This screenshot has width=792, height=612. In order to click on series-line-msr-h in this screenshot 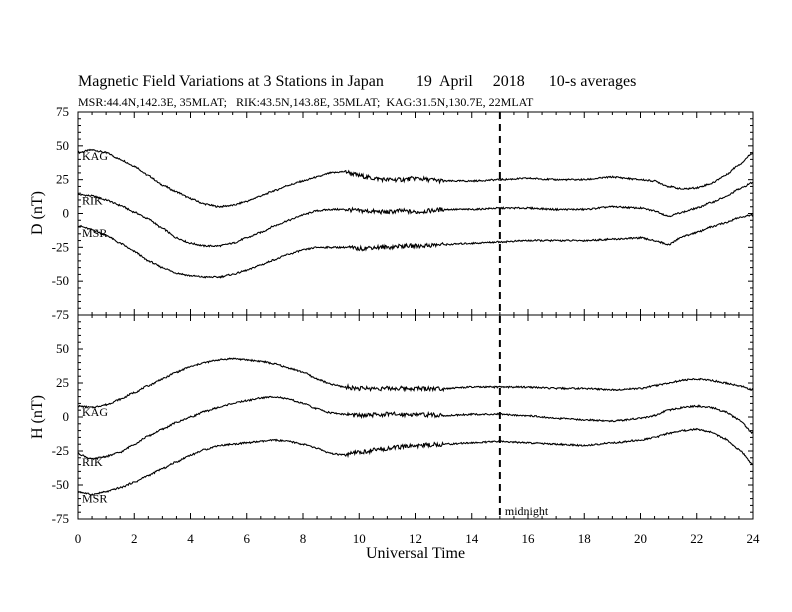, I will do `click(415, 461)`.